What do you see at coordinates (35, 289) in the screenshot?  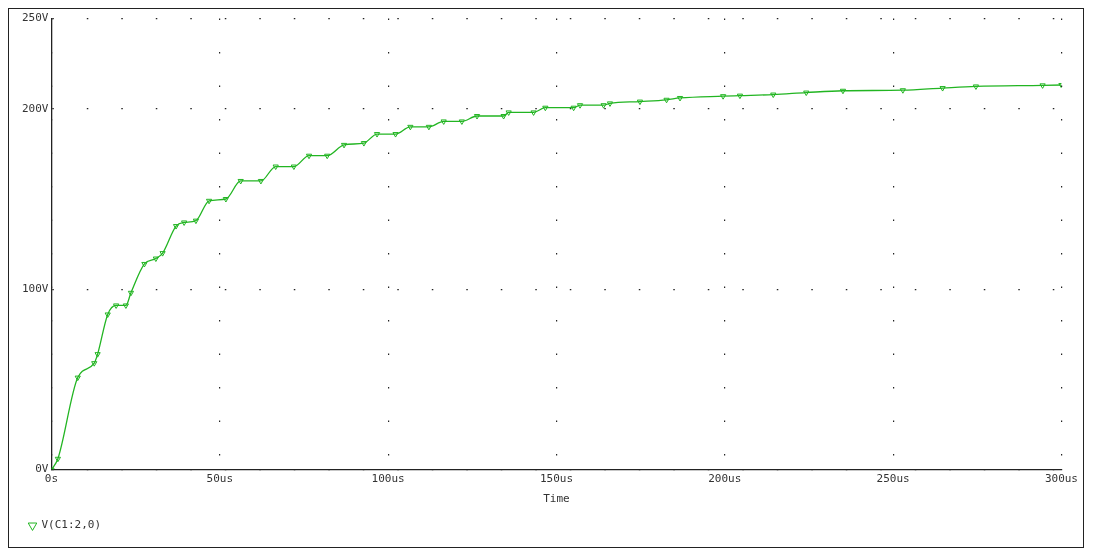 I see `y-tick-label: 100V` at bounding box center [35, 289].